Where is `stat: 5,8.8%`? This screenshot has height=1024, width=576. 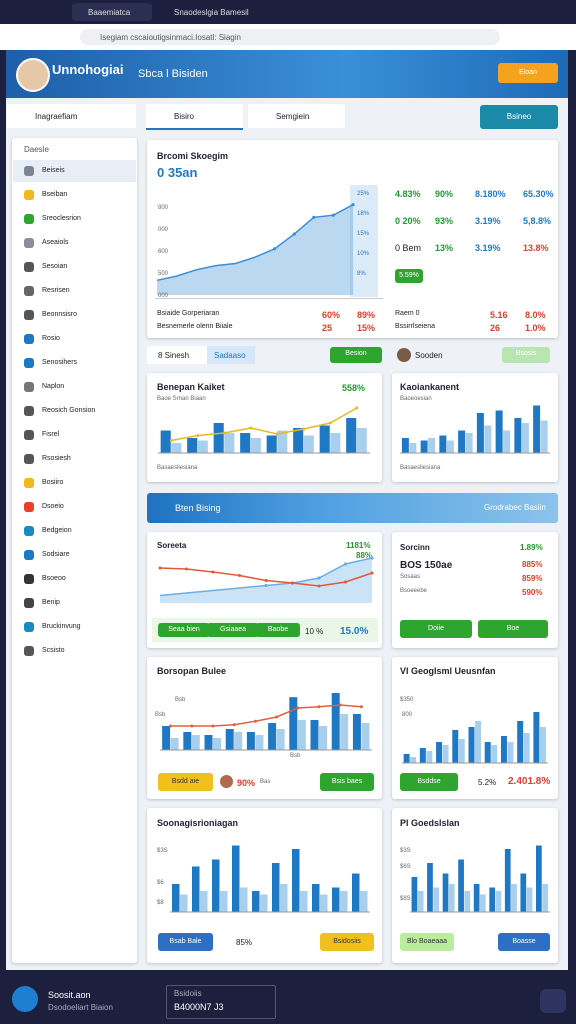
stat: 5,8.8% is located at coordinates (537, 221).